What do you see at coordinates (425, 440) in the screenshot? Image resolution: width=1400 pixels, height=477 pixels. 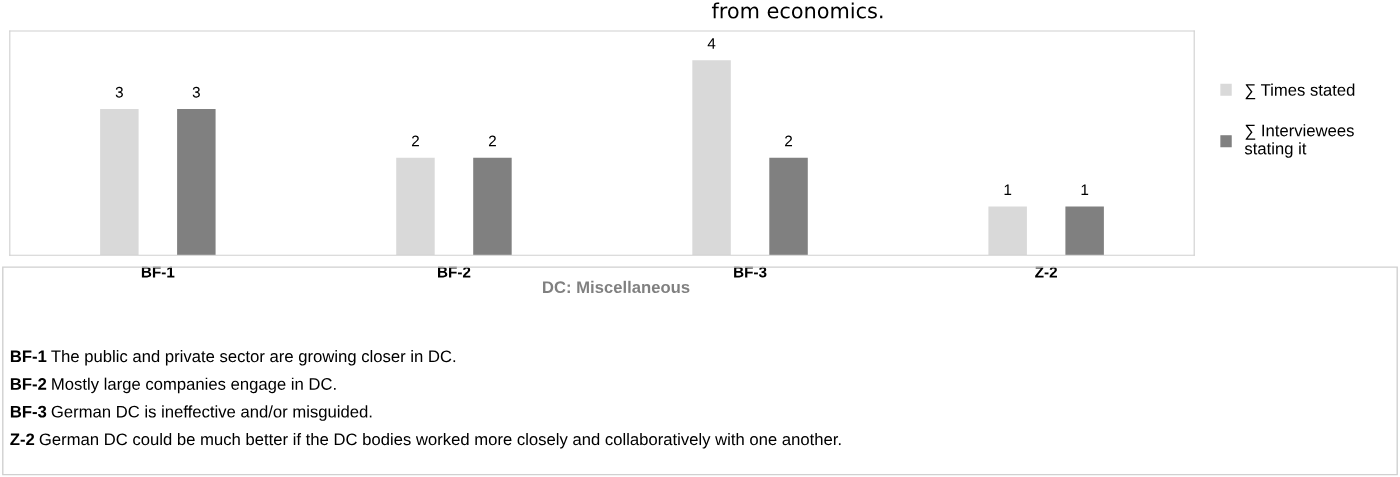 I see `text: Z-2 German DC could be much better if the DC bodies worked more closely and collaboratively with one another.` at bounding box center [425, 440].